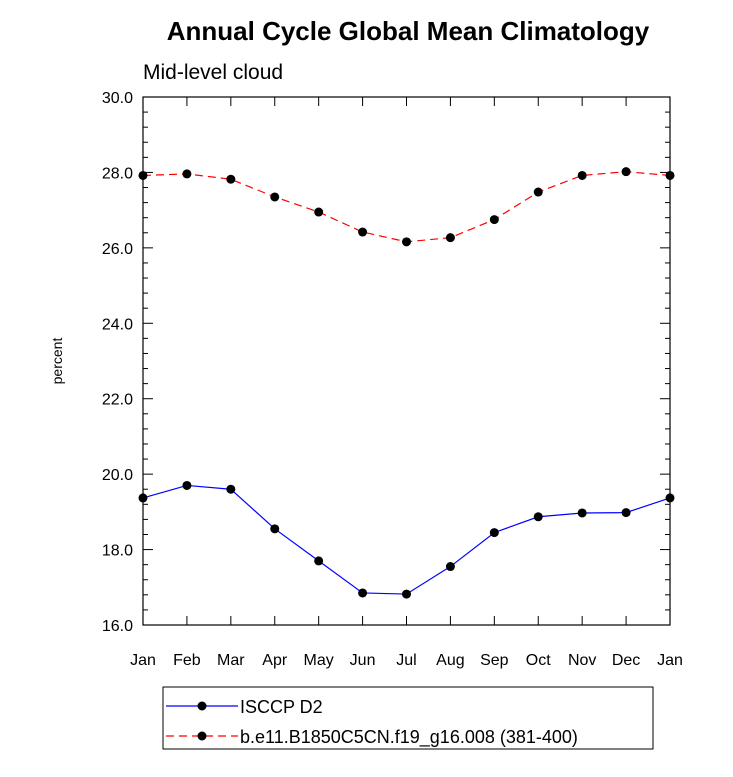 This screenshot has width=733, height=777. Describe the element at coordinates (117, 173) in the screenshot. I see `y-tick-label: 28.0` at that location.